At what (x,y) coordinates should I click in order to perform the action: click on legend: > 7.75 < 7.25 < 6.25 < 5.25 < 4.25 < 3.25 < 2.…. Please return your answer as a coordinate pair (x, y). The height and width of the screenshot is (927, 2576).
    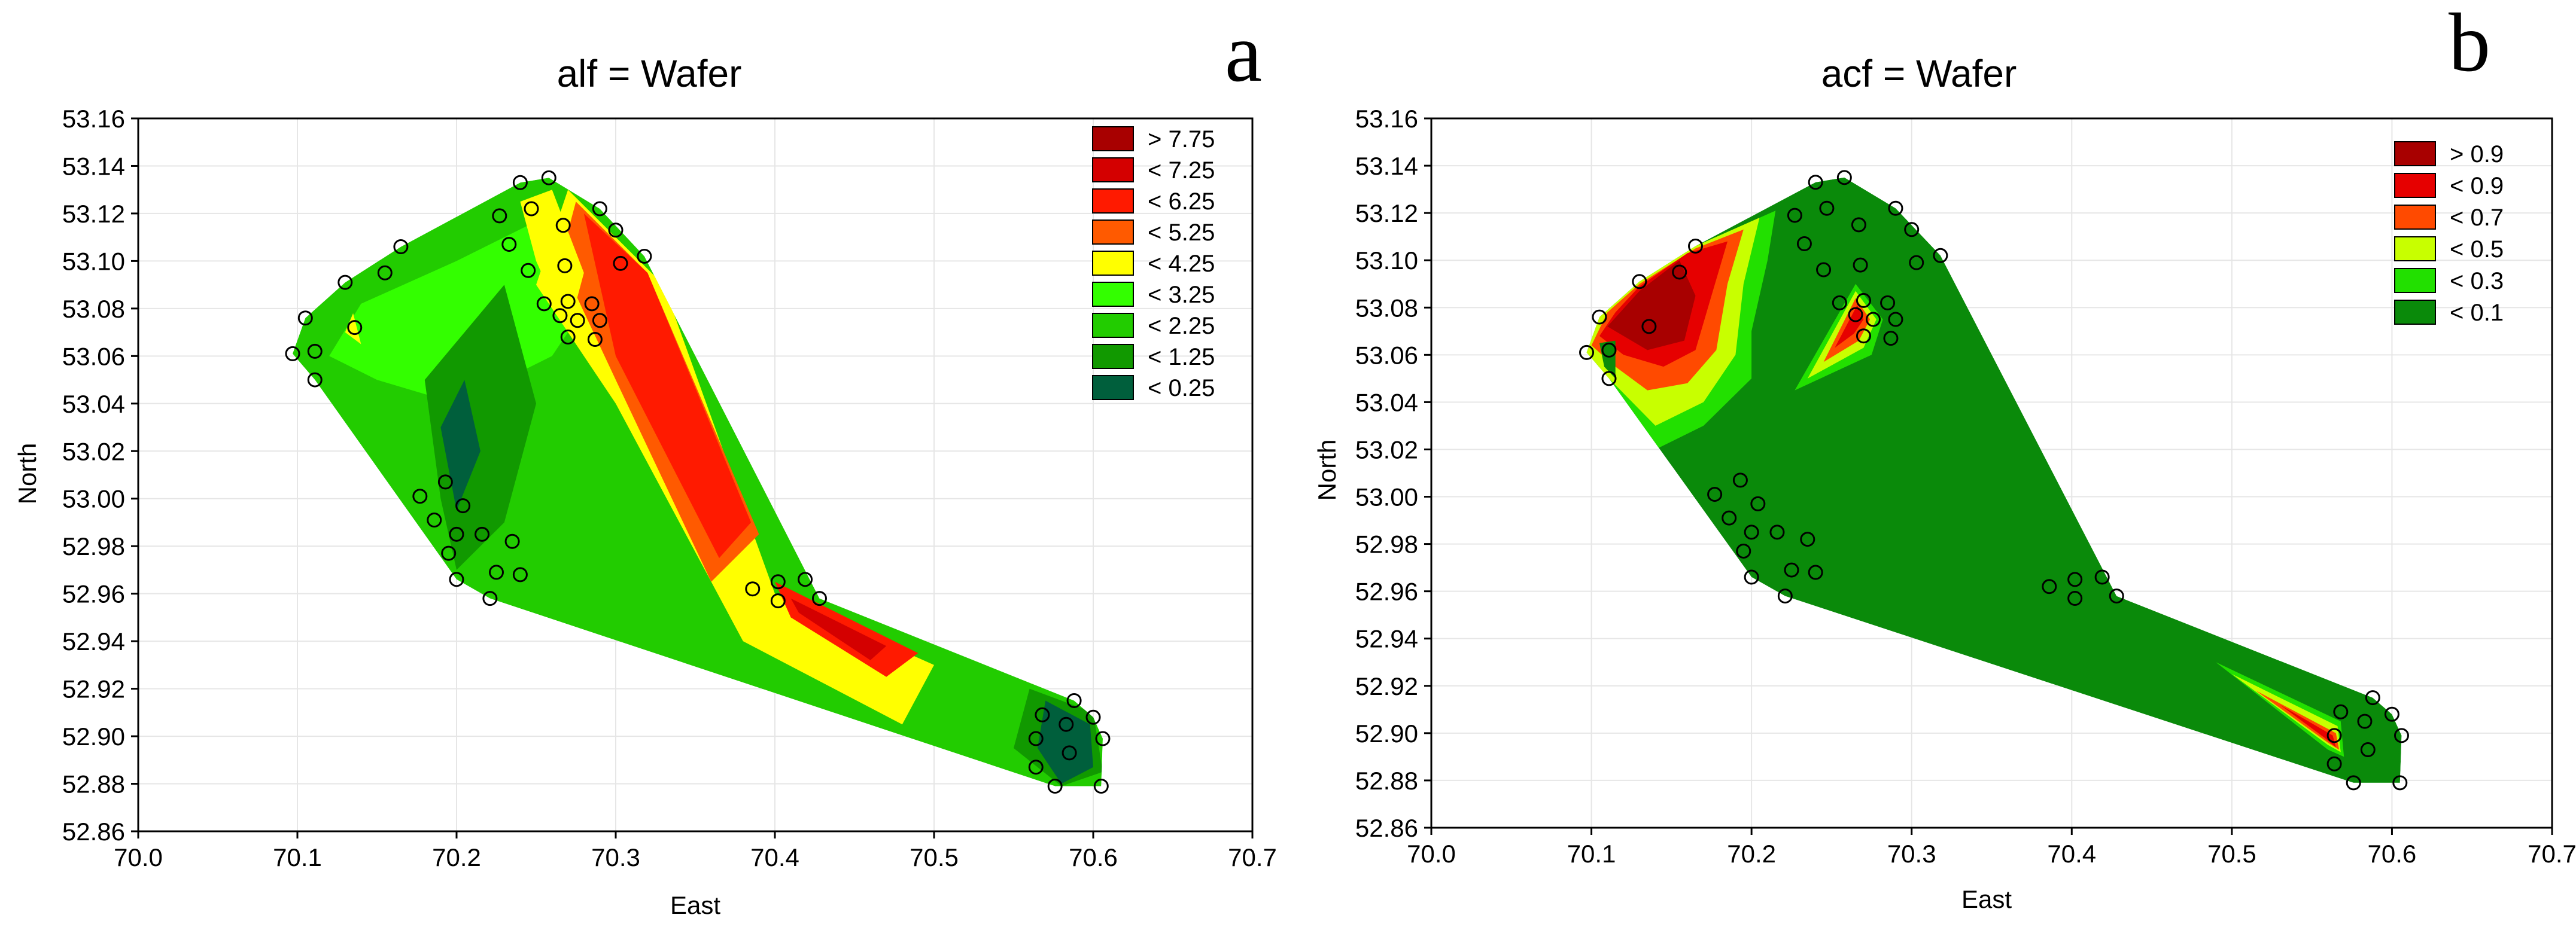
    Looking at the image, I should click on (1153, 263).